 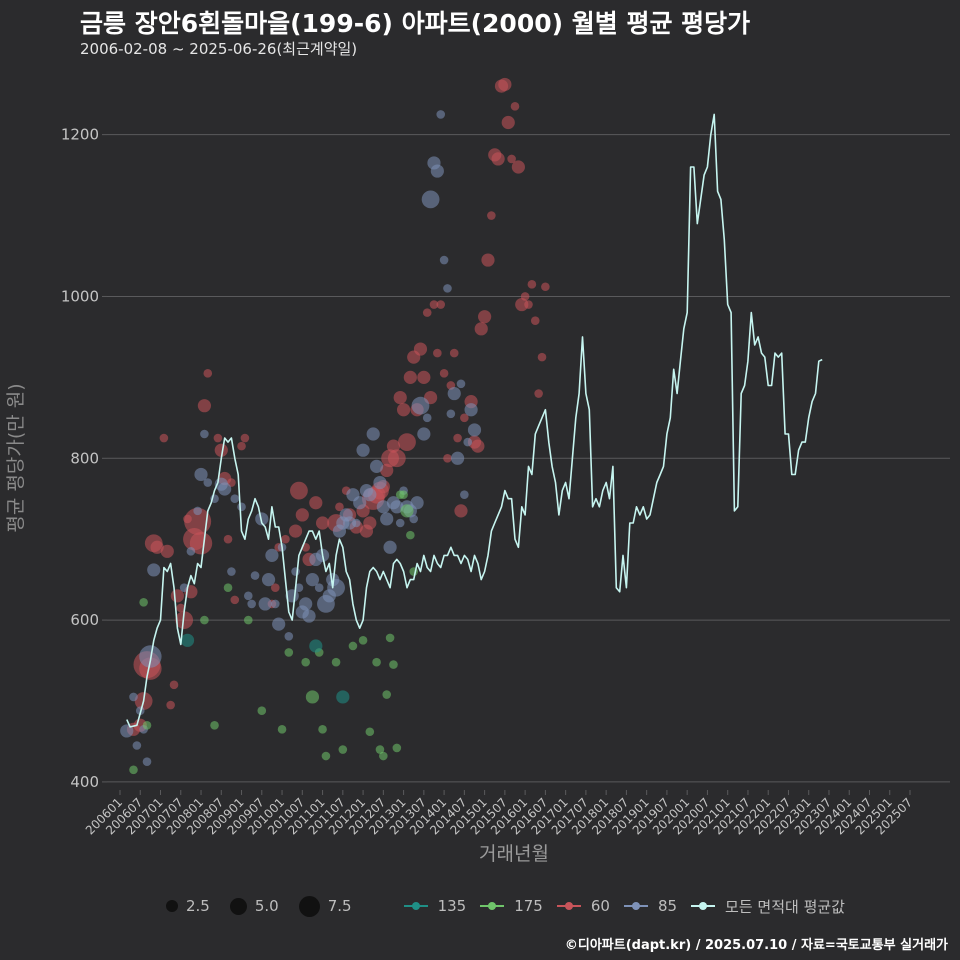 What do you see at coordinates (511, 906) in the screenshot?
I see `legend-area-175: 175` at bounding box center [511, 906].